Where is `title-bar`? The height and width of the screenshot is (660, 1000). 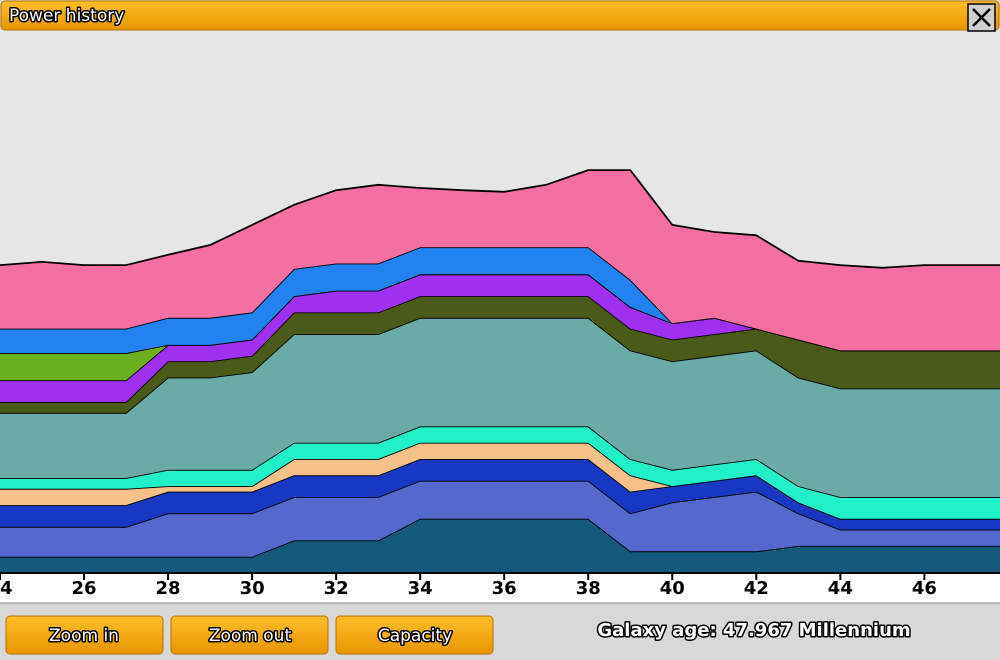
title-bar is located at coordinates (500, 15).